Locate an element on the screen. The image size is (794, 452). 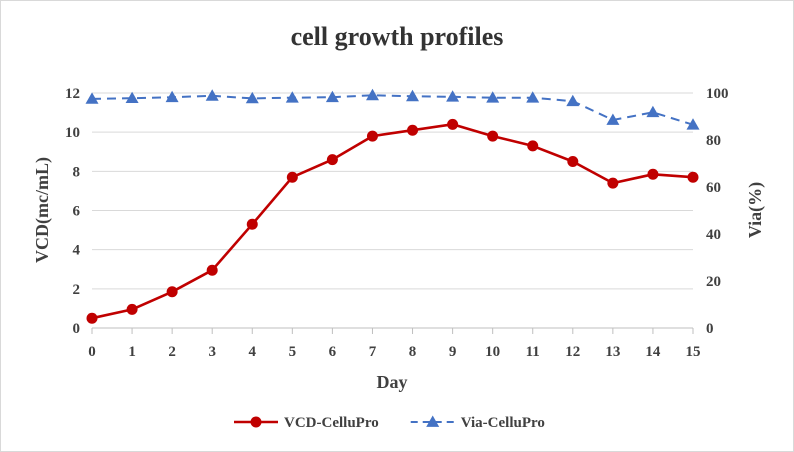
right-axis-ticks: 0 20 40 60 80 100 is located at coordinates (717, 211).